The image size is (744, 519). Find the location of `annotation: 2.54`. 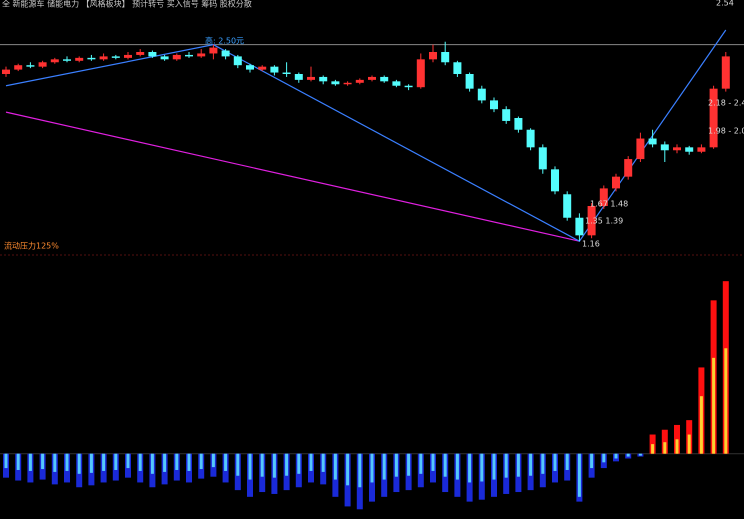

annotation: 2.54 is located at coordinates (725, 4).